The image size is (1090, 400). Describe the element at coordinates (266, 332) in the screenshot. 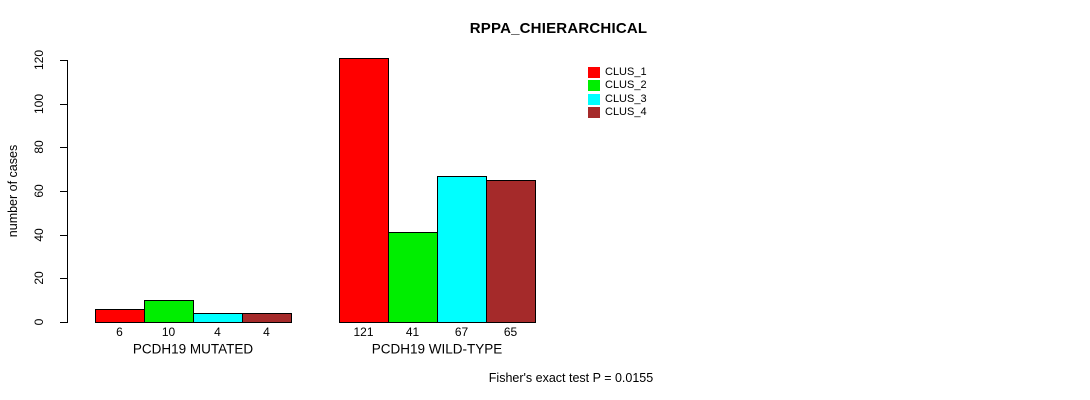

I see `bar-value-clus-4-pcdh19-mutated: 4` at that location.